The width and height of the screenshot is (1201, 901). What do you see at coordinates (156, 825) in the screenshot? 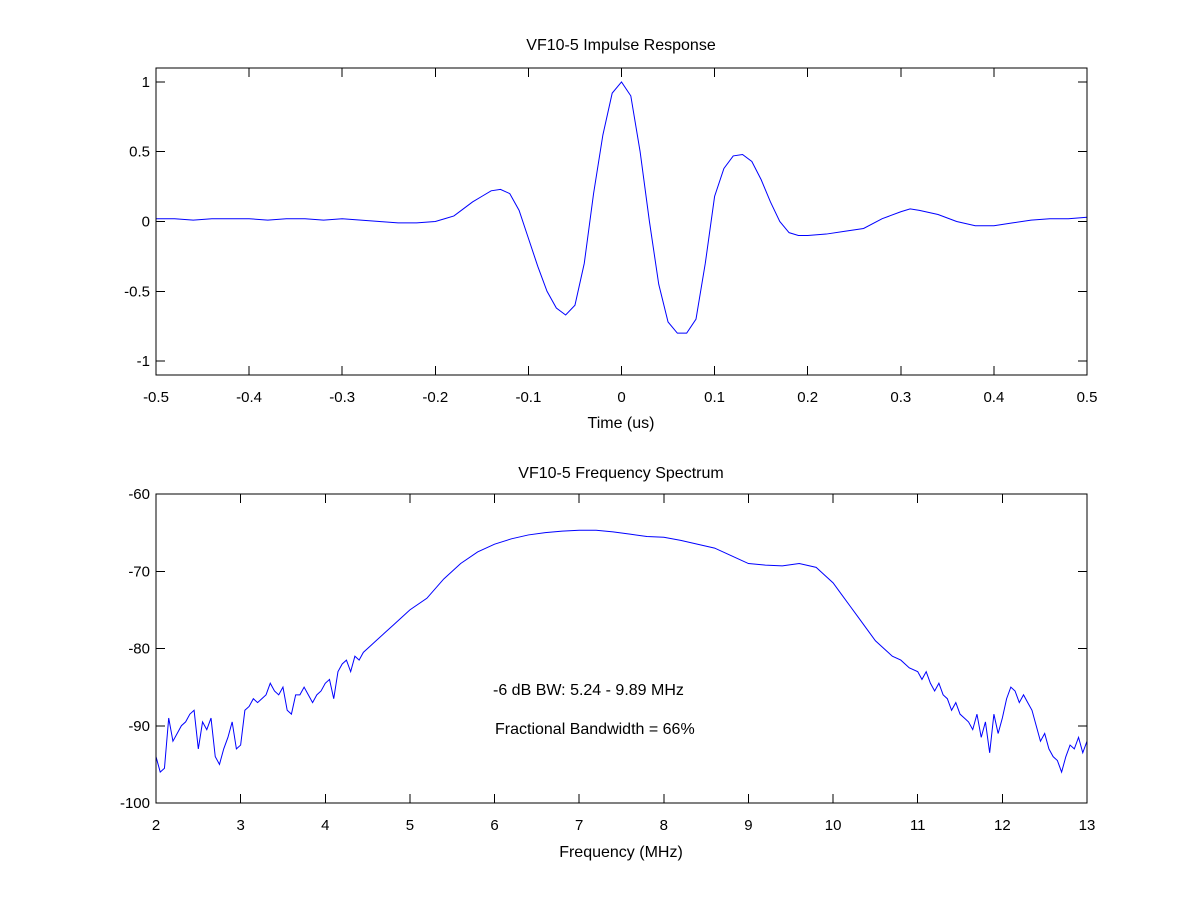
I see `spectrum-xtick-label: 2` at bounding box center [156, 825].